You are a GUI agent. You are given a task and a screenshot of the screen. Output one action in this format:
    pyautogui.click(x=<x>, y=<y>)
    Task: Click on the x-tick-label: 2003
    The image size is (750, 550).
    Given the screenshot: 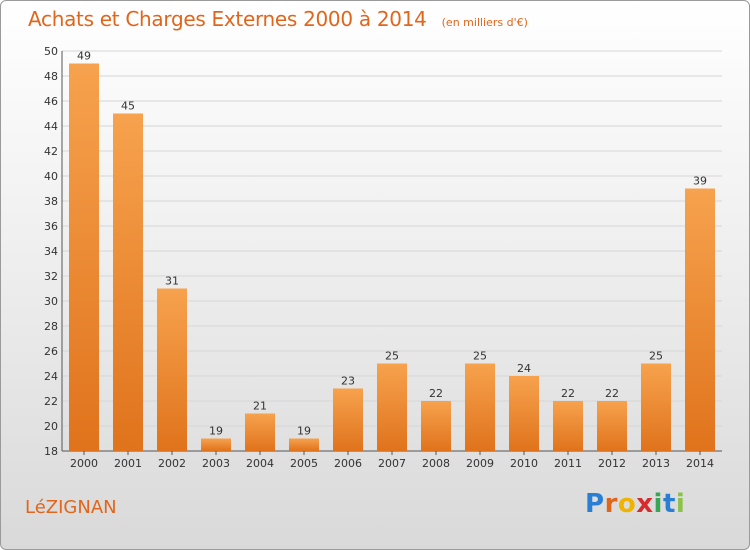 What is the action you would take?
    pyautogui.click(x=216, y=463)
    